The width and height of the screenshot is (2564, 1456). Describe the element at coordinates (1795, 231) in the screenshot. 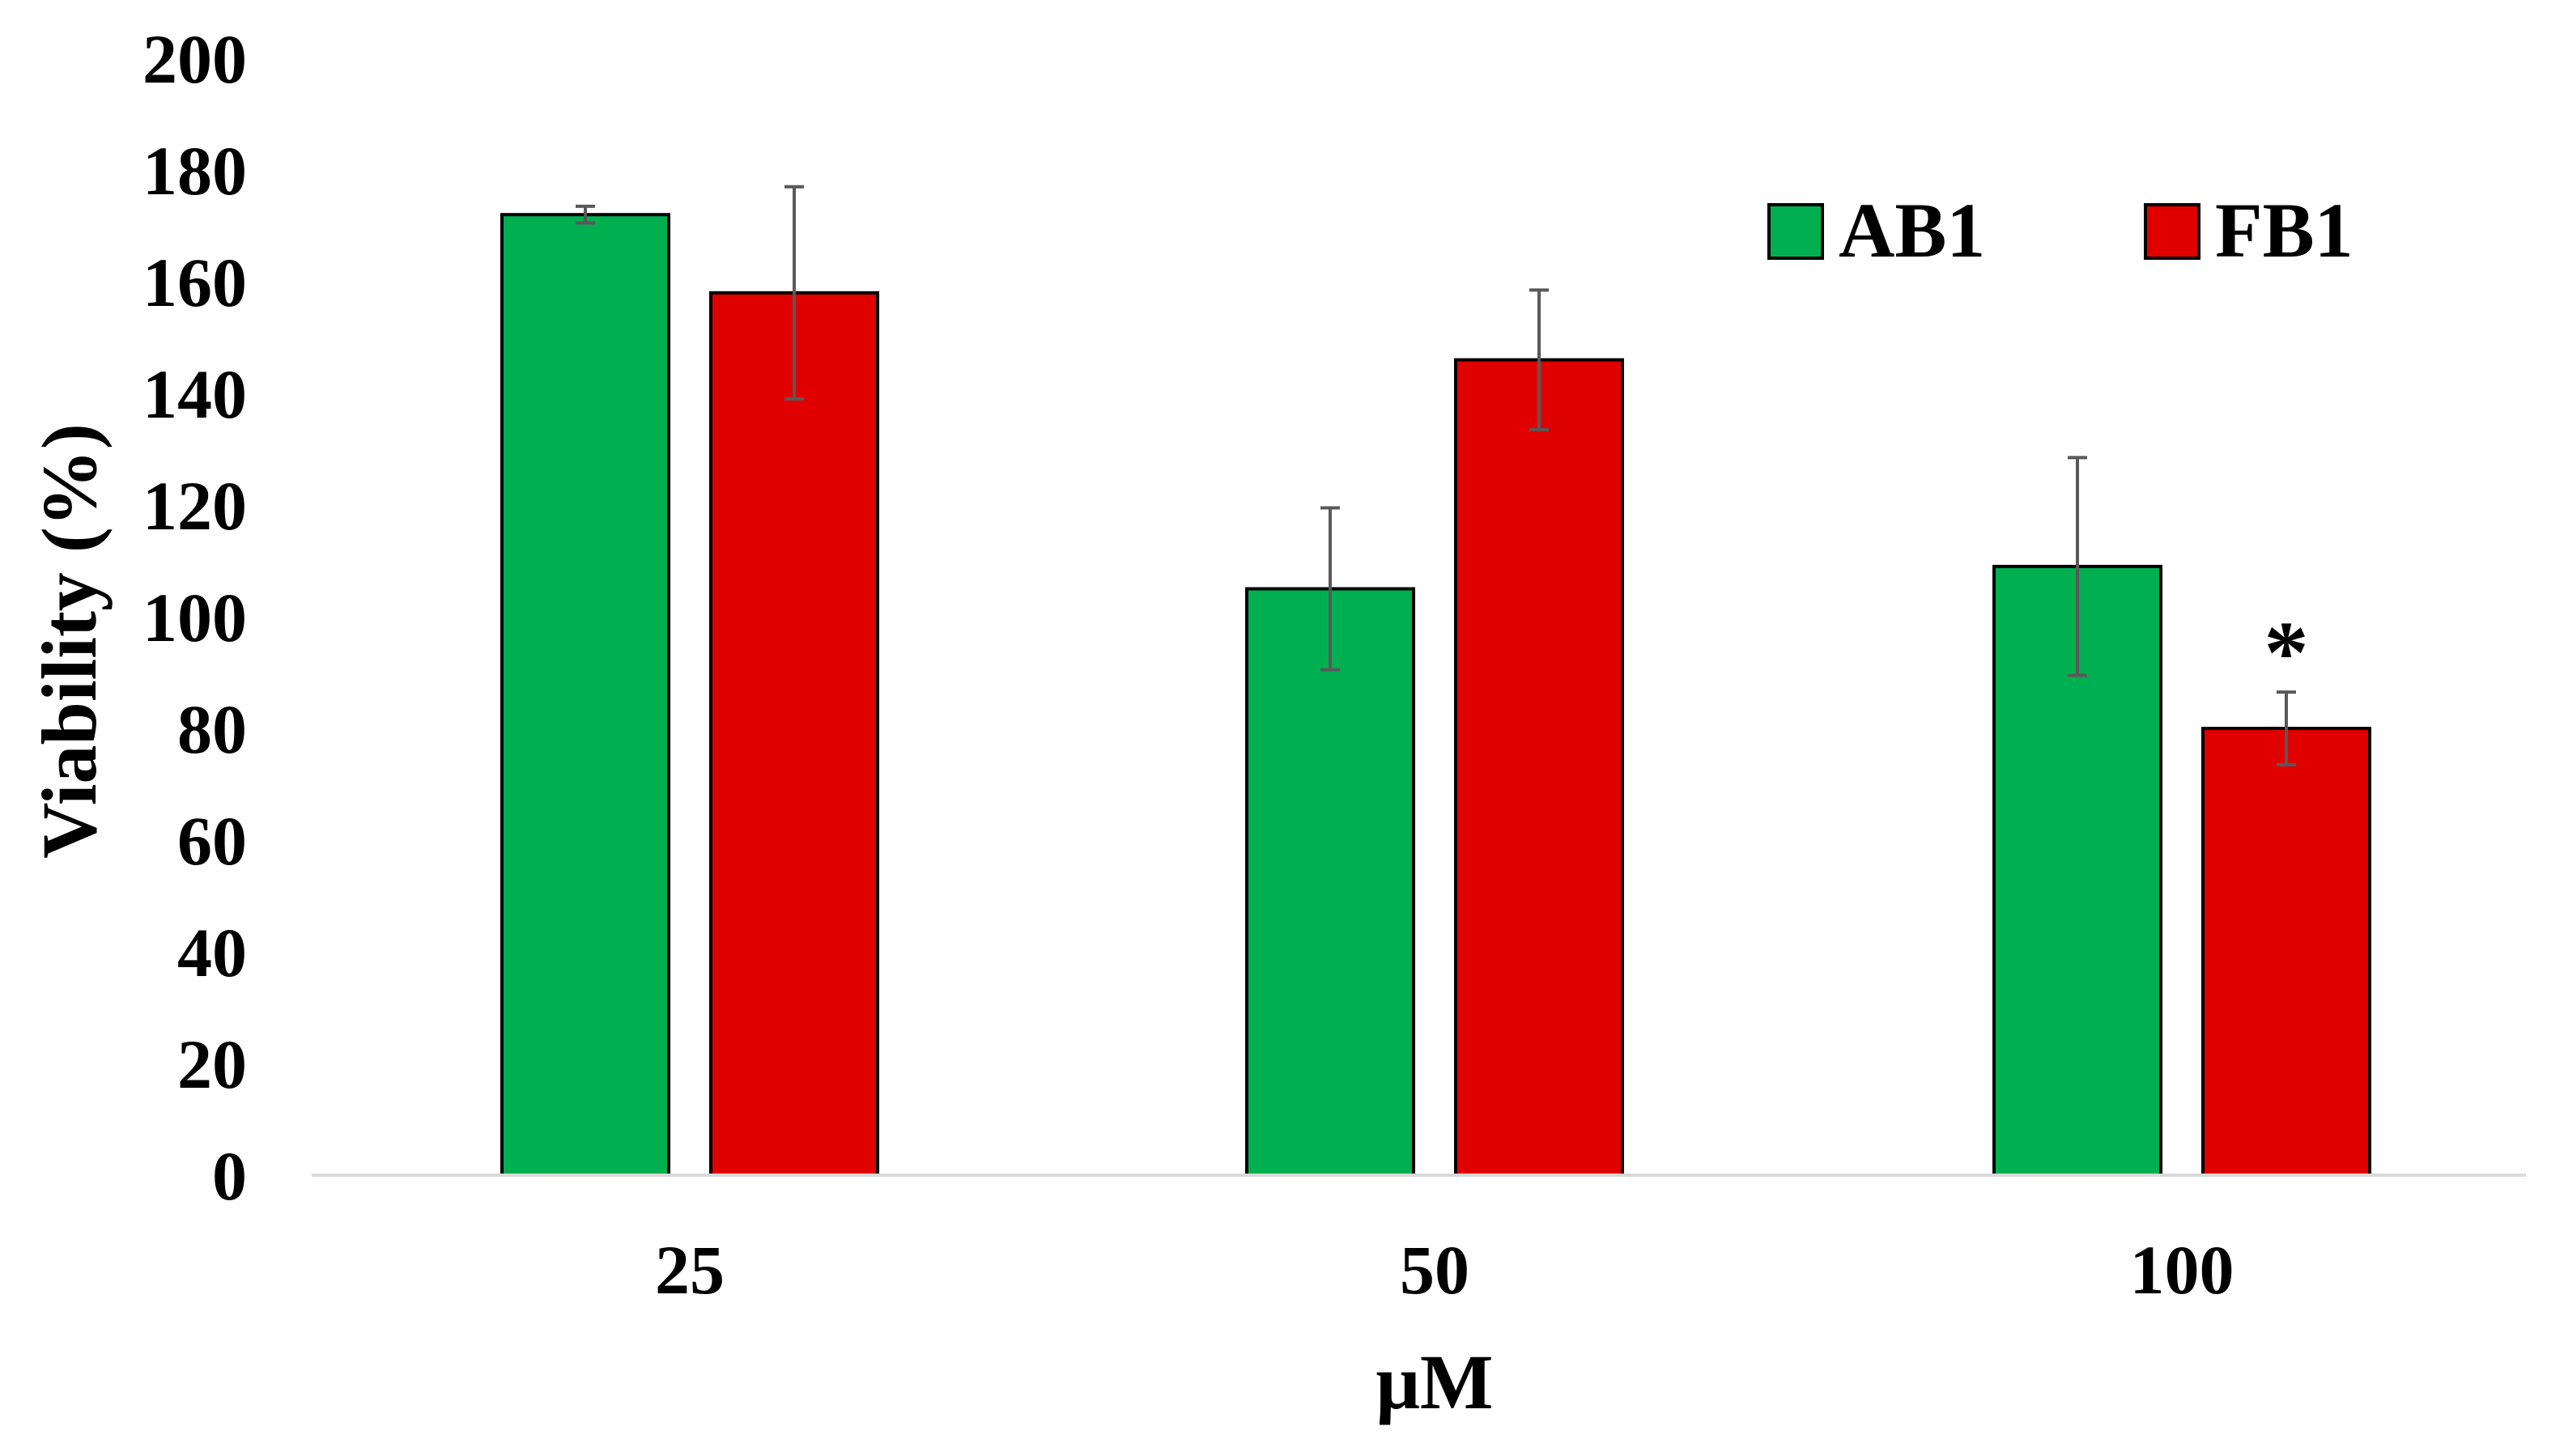

I see `legend-swatch-ab1` at that location.